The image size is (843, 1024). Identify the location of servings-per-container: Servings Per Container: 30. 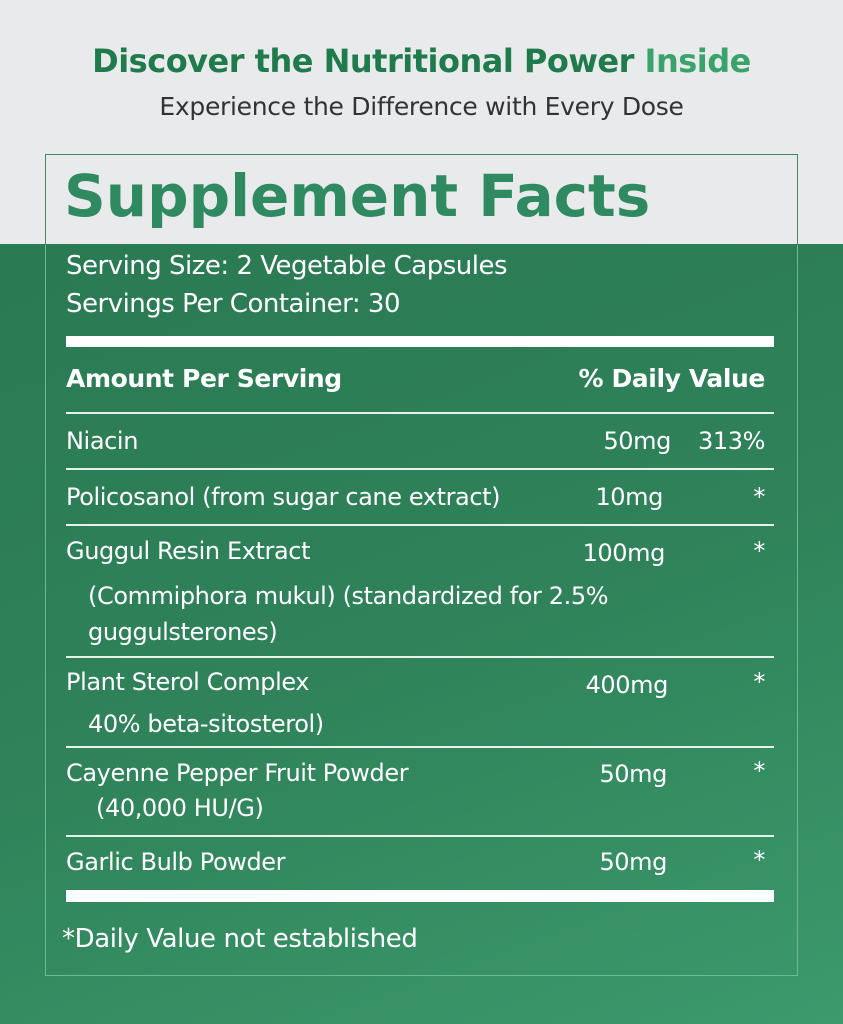
(233, 304).